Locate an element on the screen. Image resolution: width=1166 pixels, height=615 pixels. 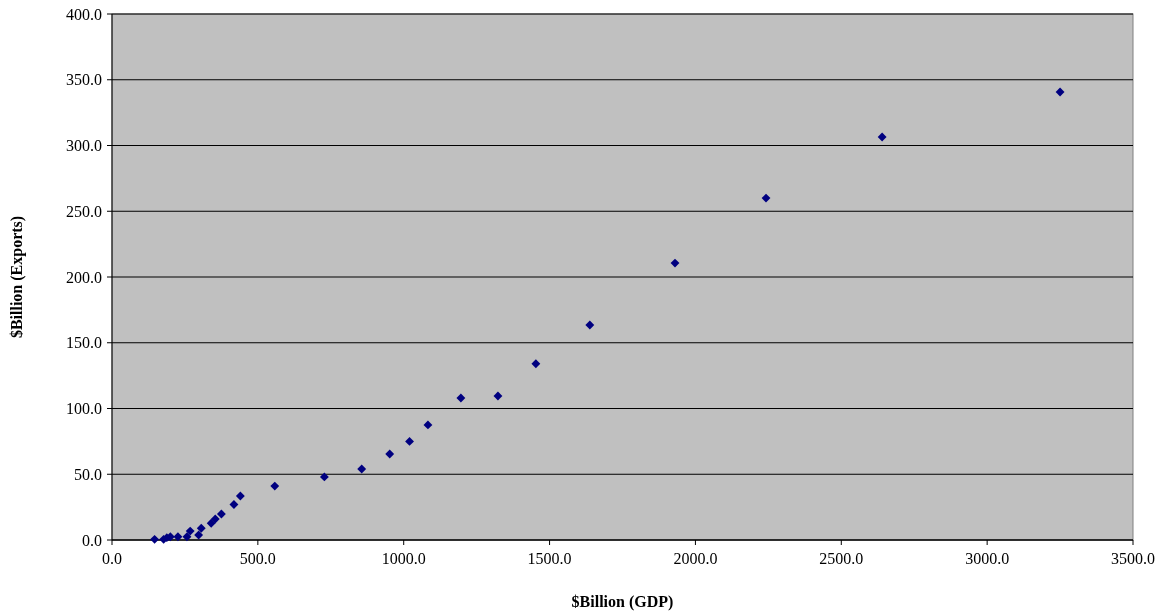
y-tick-label: 0.0 is located at coordinates (92, 540).